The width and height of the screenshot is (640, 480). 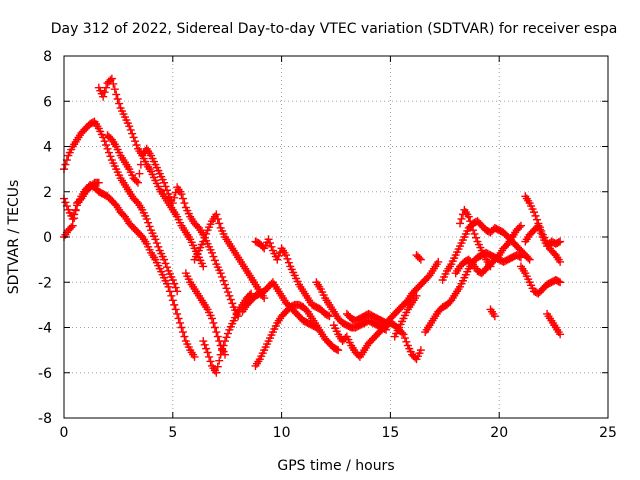 I want to click on x-tick-label: 25, so click(x=608, y=433).